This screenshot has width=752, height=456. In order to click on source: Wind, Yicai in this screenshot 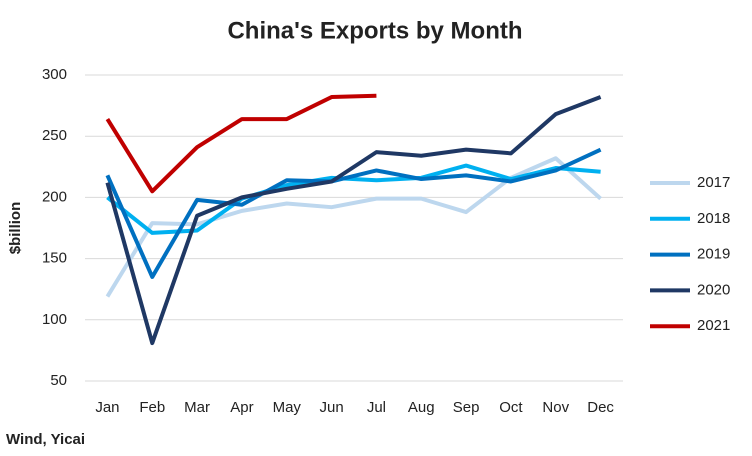, I will do `click(45, 439)`.